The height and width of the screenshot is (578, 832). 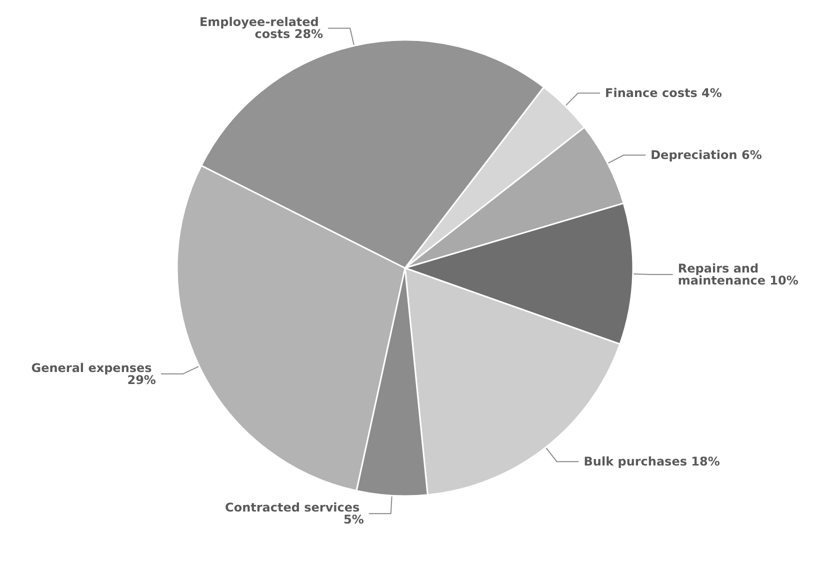 What do you see at coordinates (141, 379) in the screenshot?
I see `data-label: 29%` at bounding box center [141, 379].